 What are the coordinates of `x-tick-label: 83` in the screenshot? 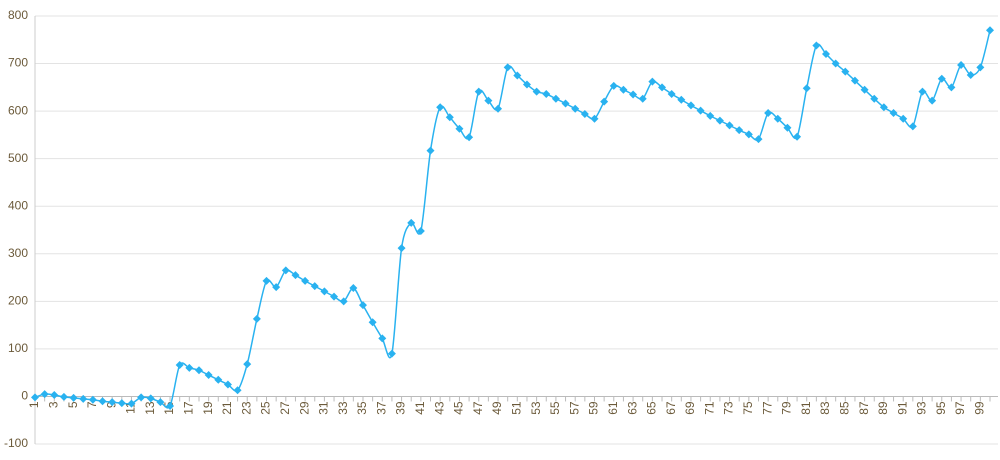 It's located at (825, 408).